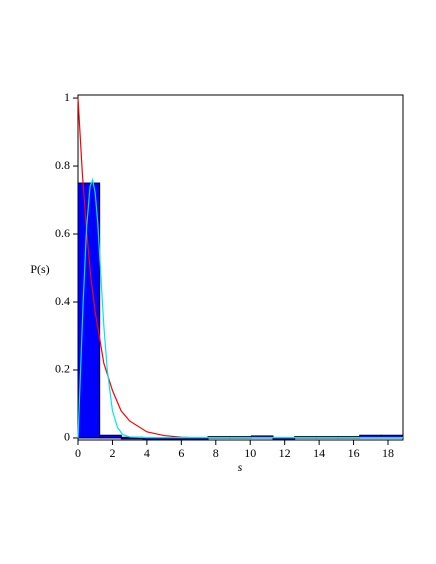 This screenshot has width=436, height=564. Describe the element at coordinates (216, 453) in the screenshot. I see `x-tick-label: 8` at that location.